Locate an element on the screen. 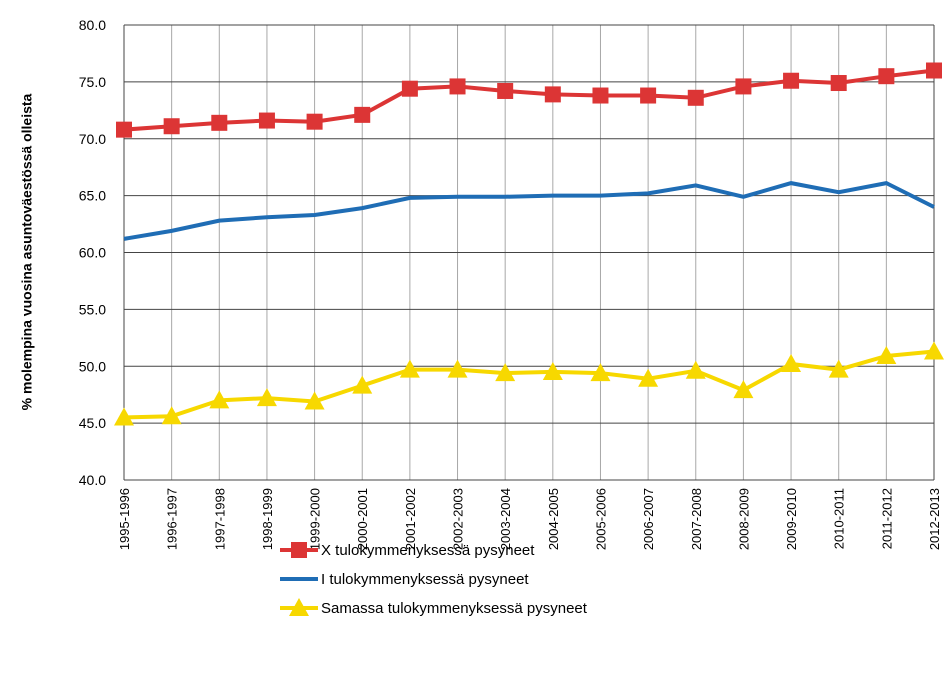 The width and height of the screenshot is (944, 673). x-tick-label: 2002-2003 is located at coordinates (458, 519).